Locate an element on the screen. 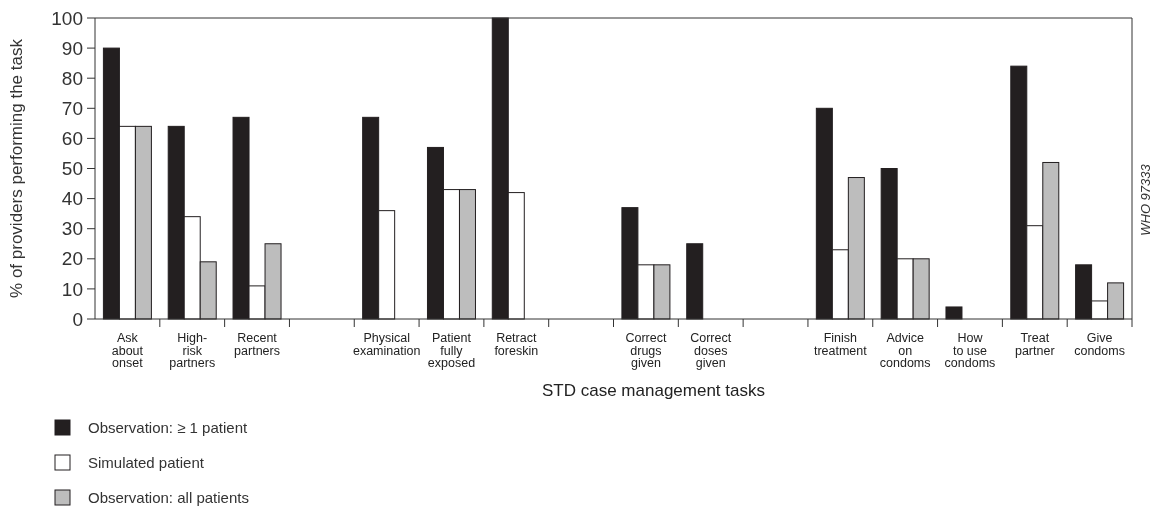 The width and height of the screenshot is (1167, 532). y-tick-label: 40 is located at coordinates (72, 199).